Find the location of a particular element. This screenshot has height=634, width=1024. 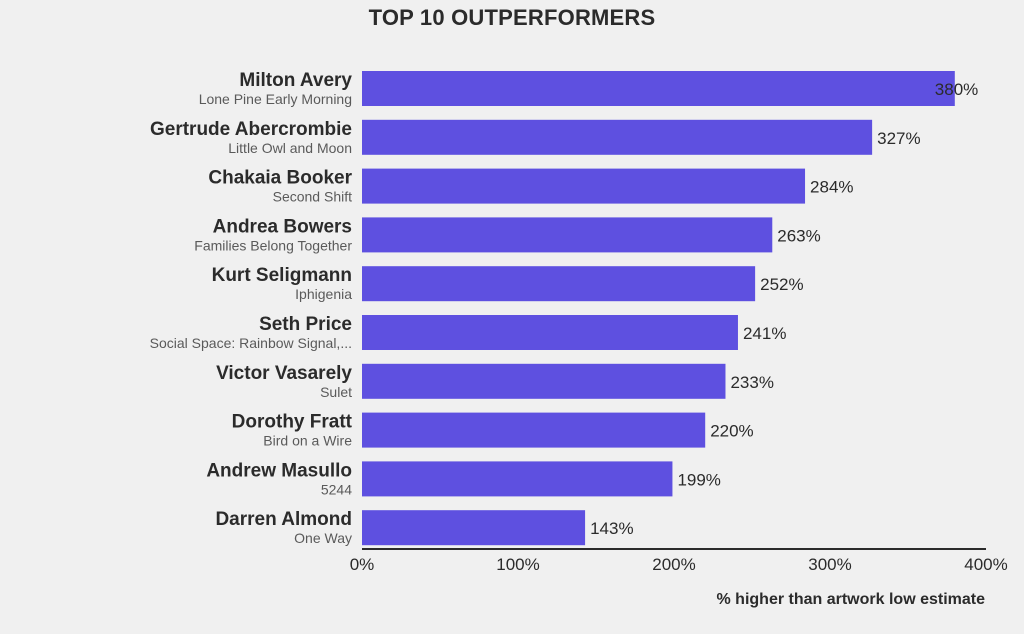

artist-label: Victor Vasarely is located at coordinates (284, 373).